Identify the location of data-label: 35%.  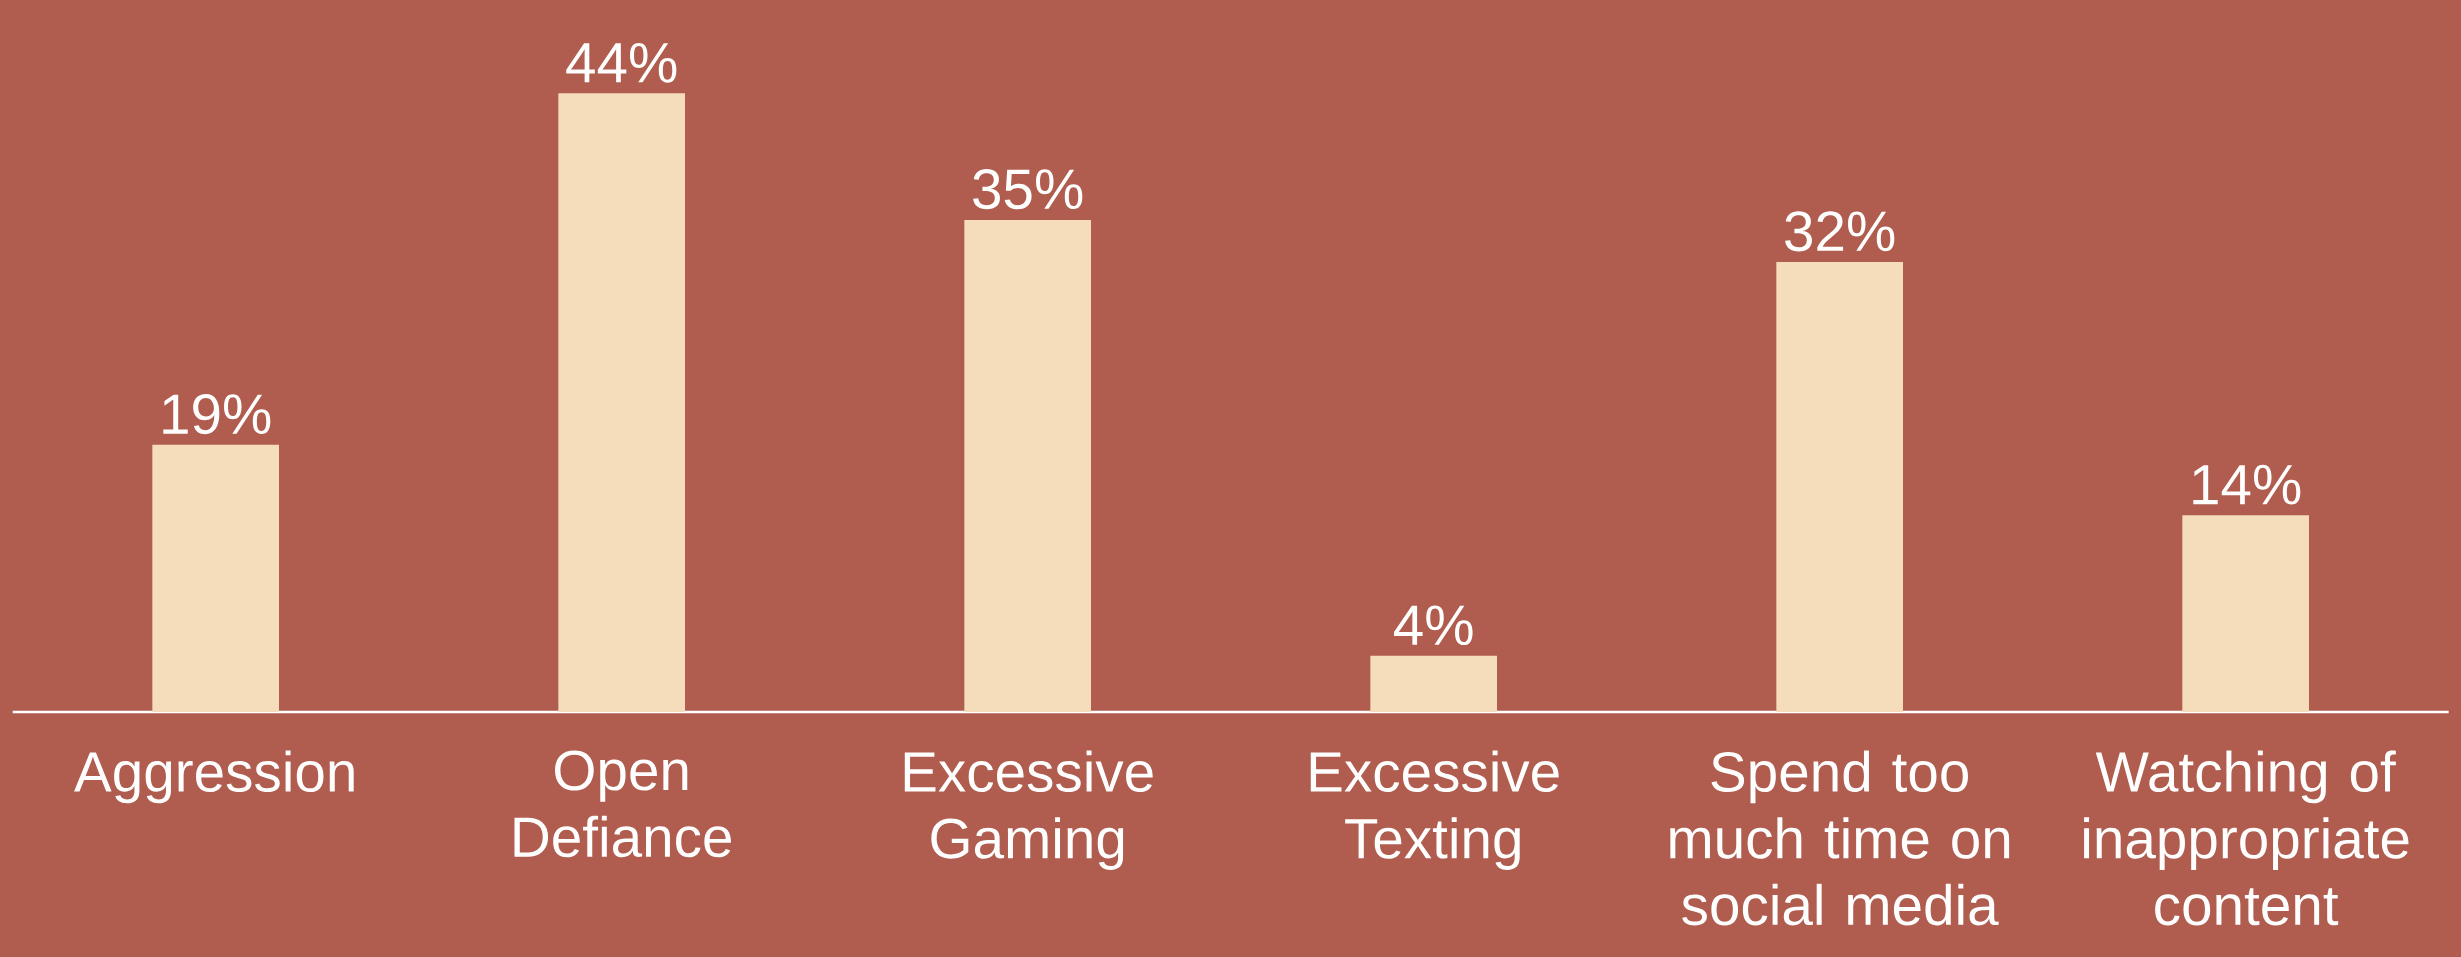
(1028, 189).